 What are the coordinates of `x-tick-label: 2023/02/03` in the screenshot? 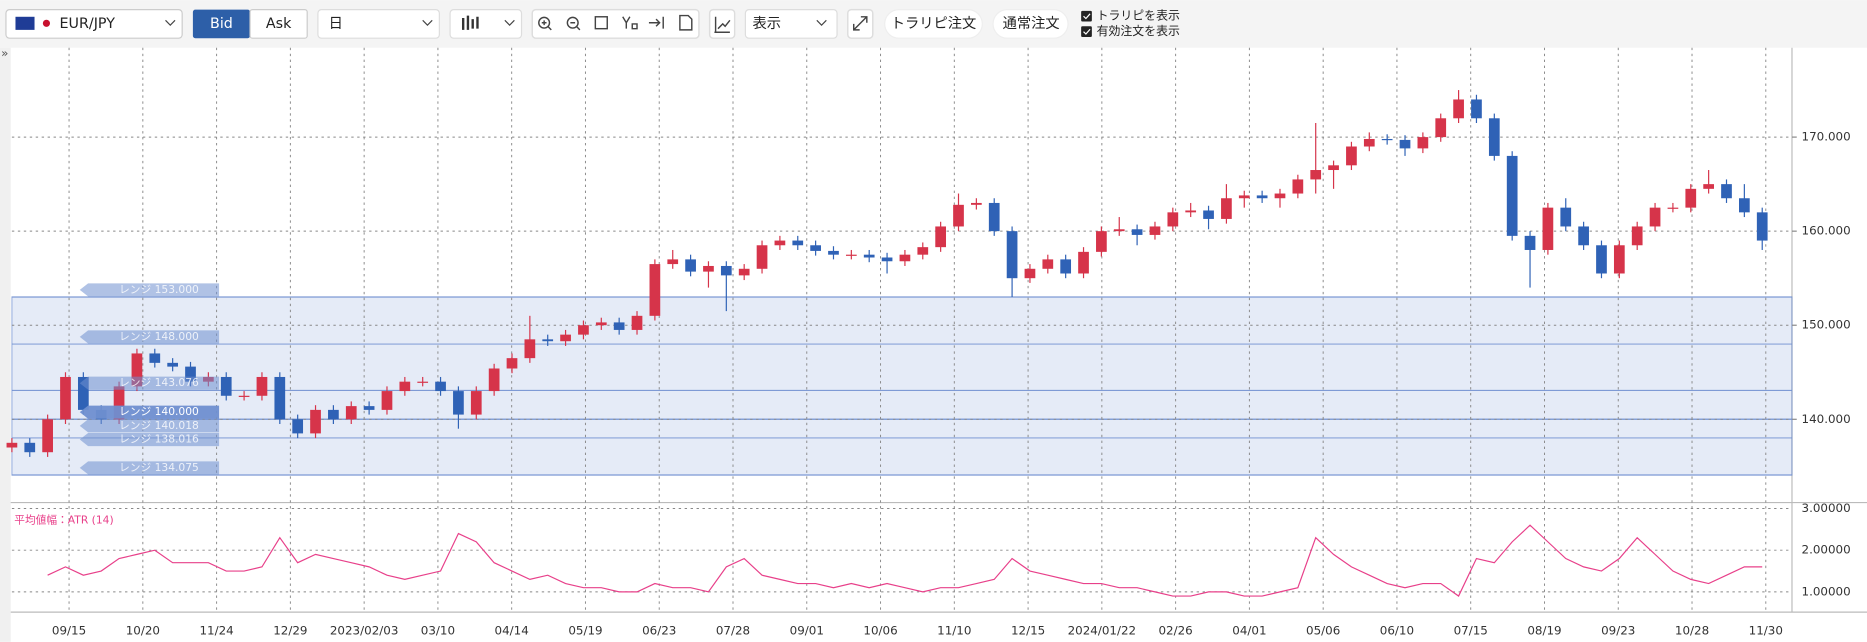 It's located at (364, 631).